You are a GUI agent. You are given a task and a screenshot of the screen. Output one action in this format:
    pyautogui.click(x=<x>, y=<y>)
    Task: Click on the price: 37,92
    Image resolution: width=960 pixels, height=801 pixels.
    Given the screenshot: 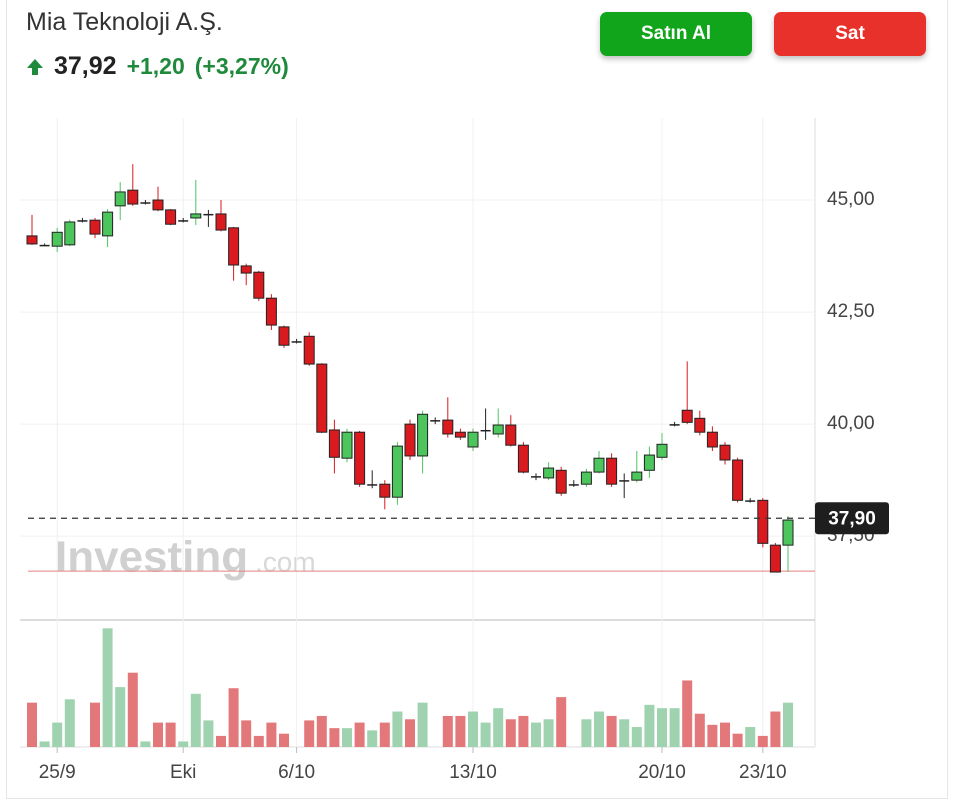 What is the action you would take?
    pyautogui.click(x=85, y=66)
    